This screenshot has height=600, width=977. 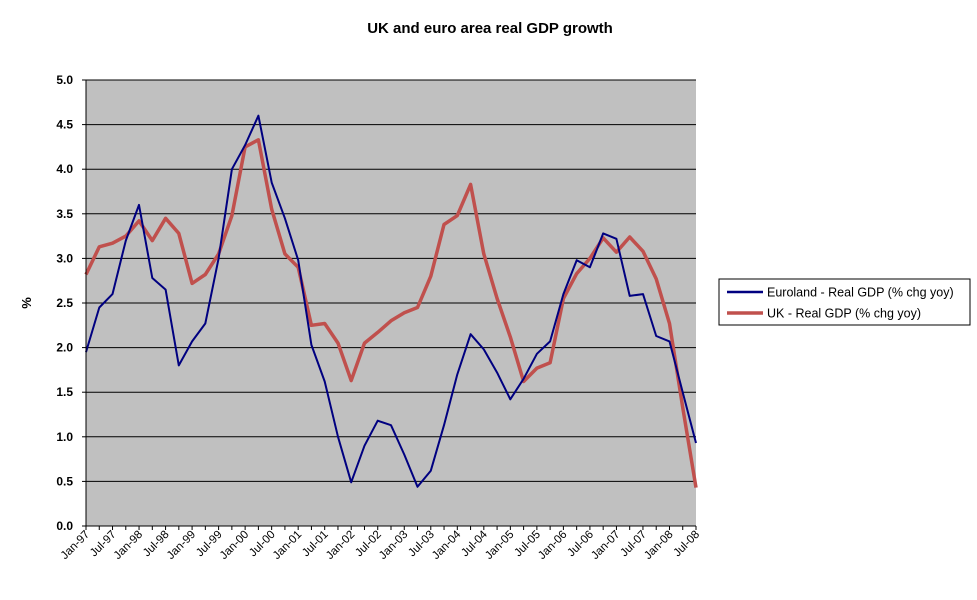 What do you see at coordinates (64, 437) in the screenshot?
I see `y-tick-label: 1.0` at bounding box center [64, 437].